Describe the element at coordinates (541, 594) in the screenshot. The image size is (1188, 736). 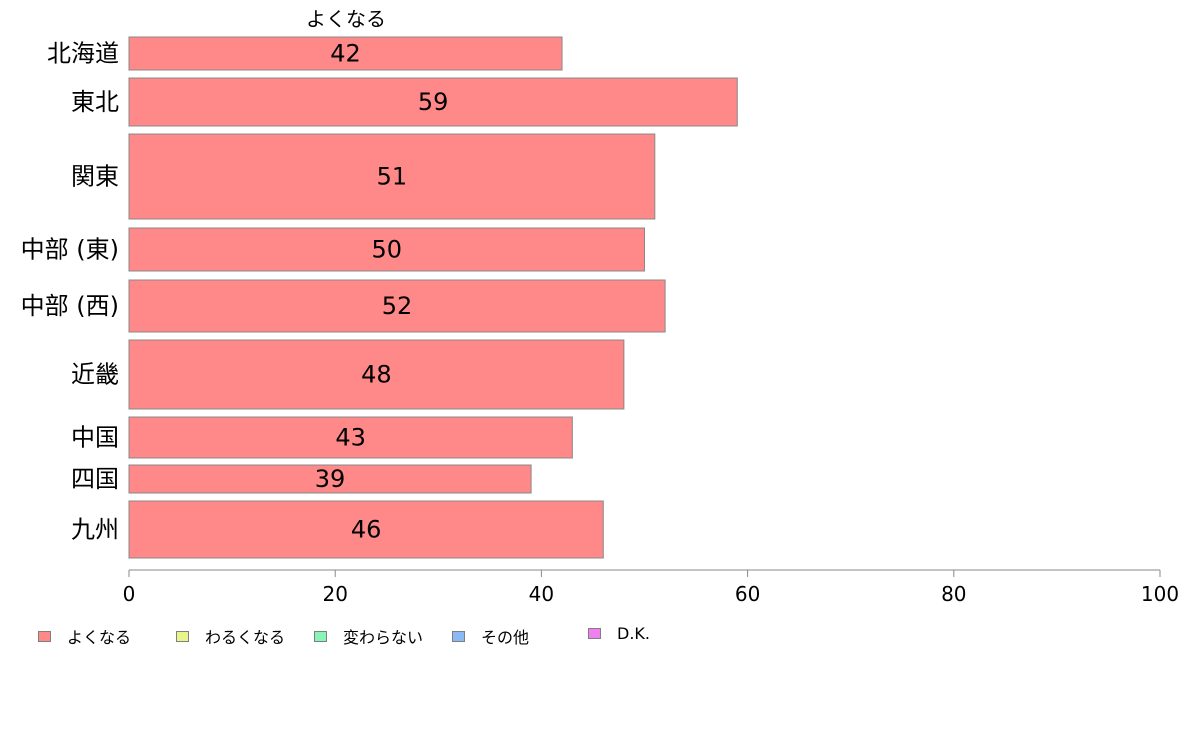
I see `x-tick-label: 40` at that location.